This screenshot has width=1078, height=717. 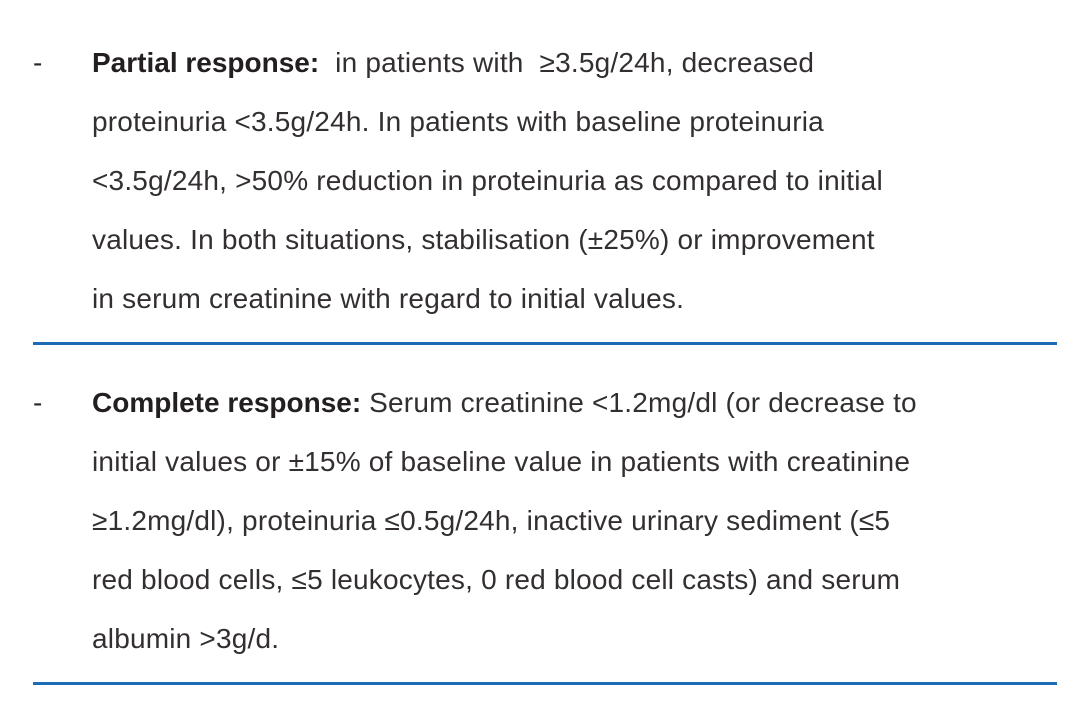 What do you see at coordinates (186, 638) in the screenshot?
I see `text-line: albumin >3g/d.` at bounding box center [186, 638].